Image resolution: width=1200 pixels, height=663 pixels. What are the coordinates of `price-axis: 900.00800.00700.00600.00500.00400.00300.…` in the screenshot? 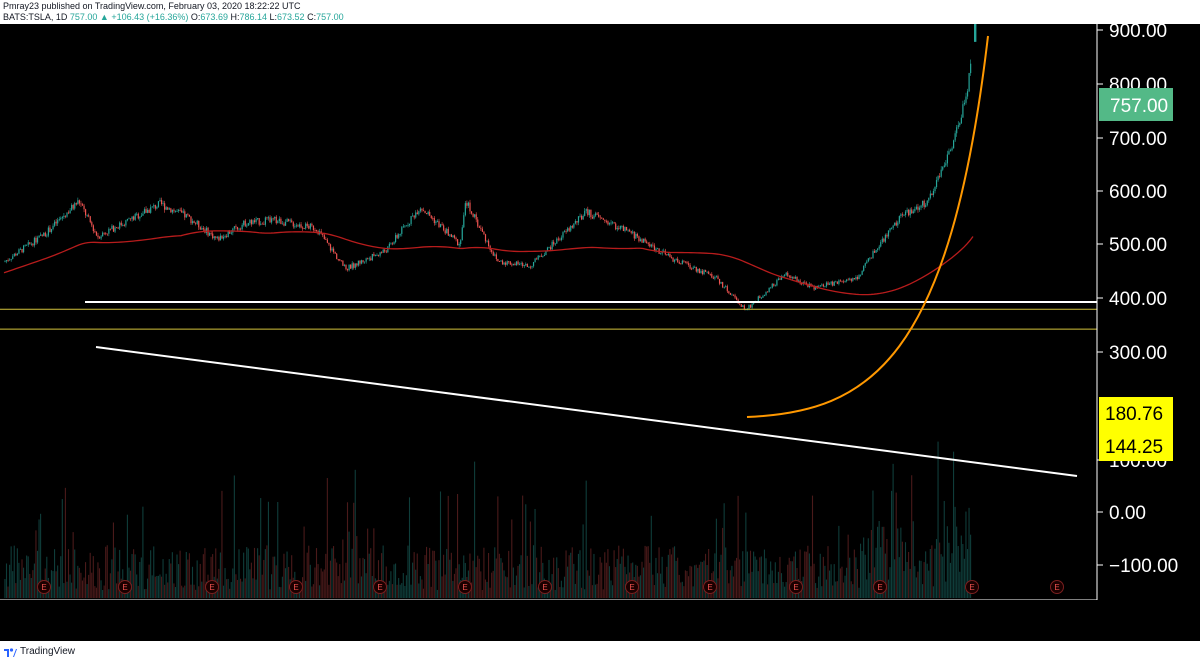 It's located at (1148, 310).